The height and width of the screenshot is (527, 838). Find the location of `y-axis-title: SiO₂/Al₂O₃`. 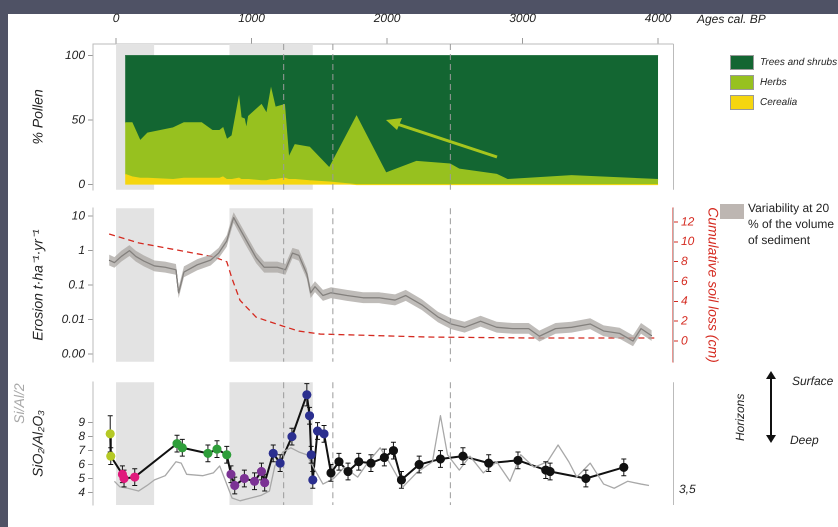

y-axis-title: SiO₂/Al₂O₃ is located at coordinates (37, 443).